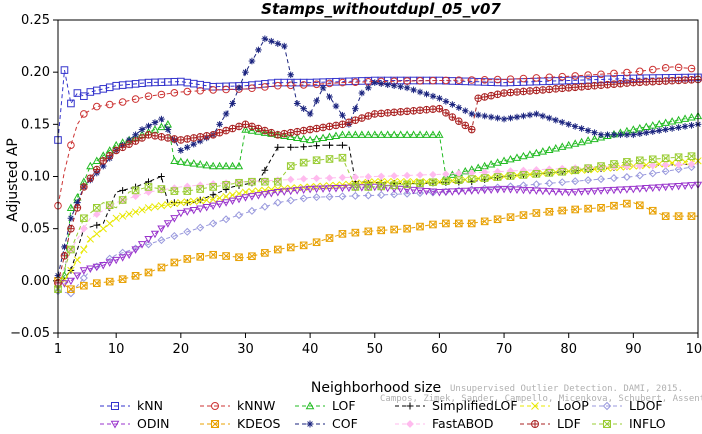  Describe the element at coordinates (381, 9) in the screenshot. I see `chart-title: Stamps_withoutdupl_05_v07` at that location.